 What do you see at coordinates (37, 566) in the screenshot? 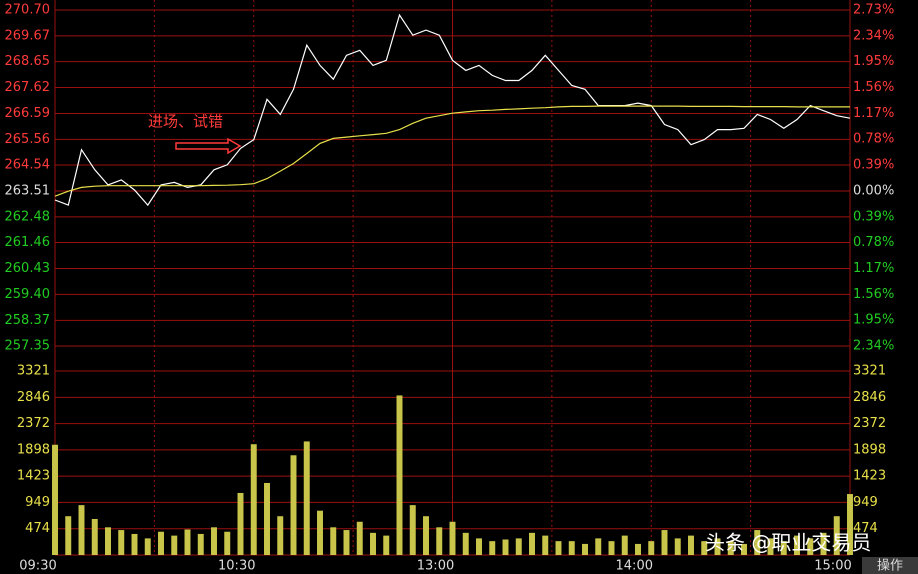
I see `x-tick-label: 09:30` at bounding box center [37, 566].